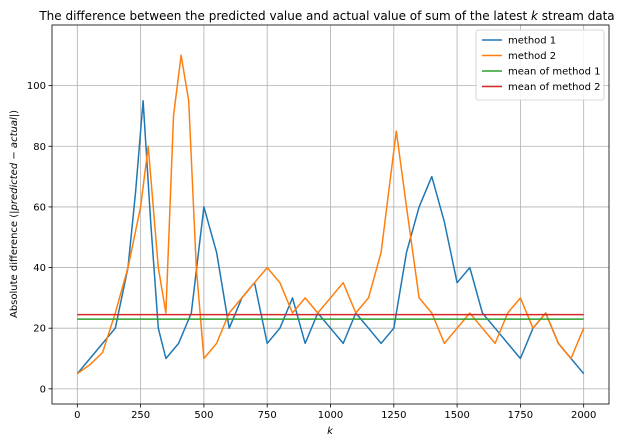 The image size is (625, 445). I want to click on legend-box, so click(540, 65).